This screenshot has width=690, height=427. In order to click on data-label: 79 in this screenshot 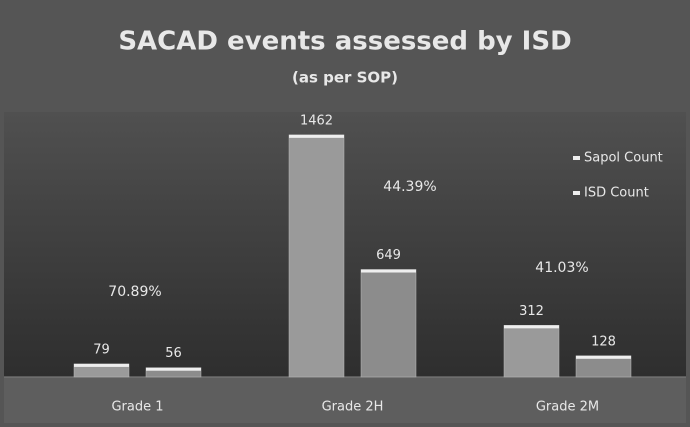, I will do `click(101, 349)`.